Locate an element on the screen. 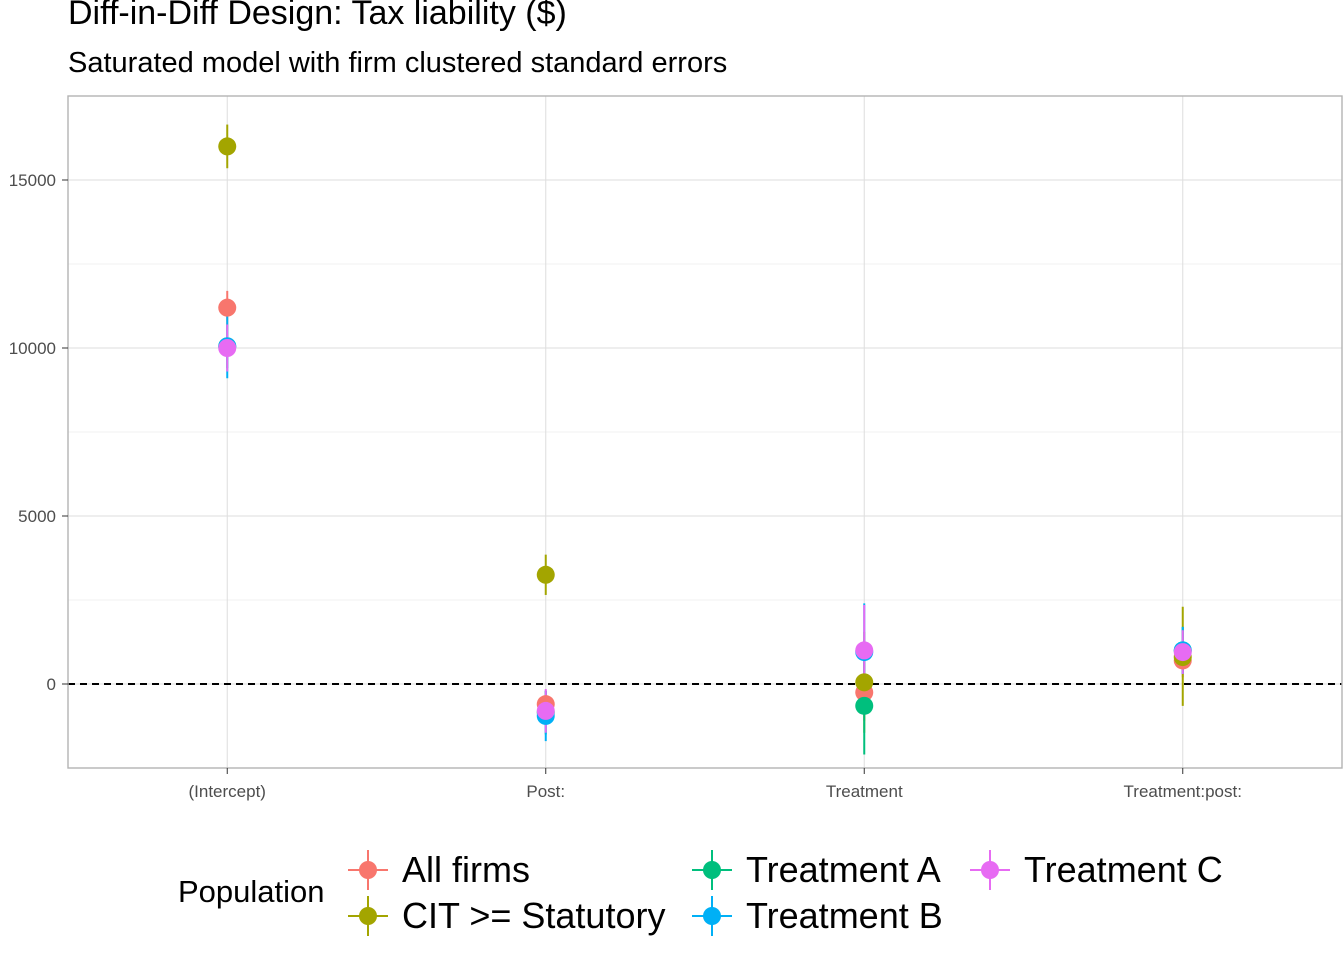  legend-item: CIT >= Statutory is located at coordinates (505, 916).